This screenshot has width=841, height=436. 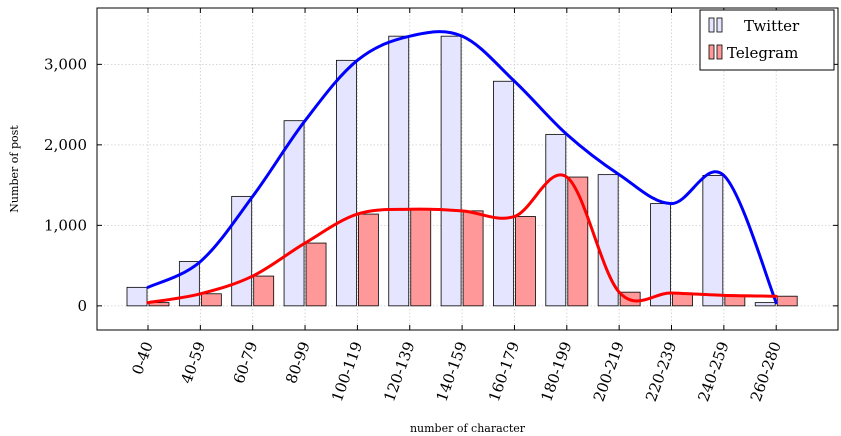 What do you see at coordinates (661, 371) in the screenshot?
I see `x-tick-label: 220-239` at bounding box center [661, 371].